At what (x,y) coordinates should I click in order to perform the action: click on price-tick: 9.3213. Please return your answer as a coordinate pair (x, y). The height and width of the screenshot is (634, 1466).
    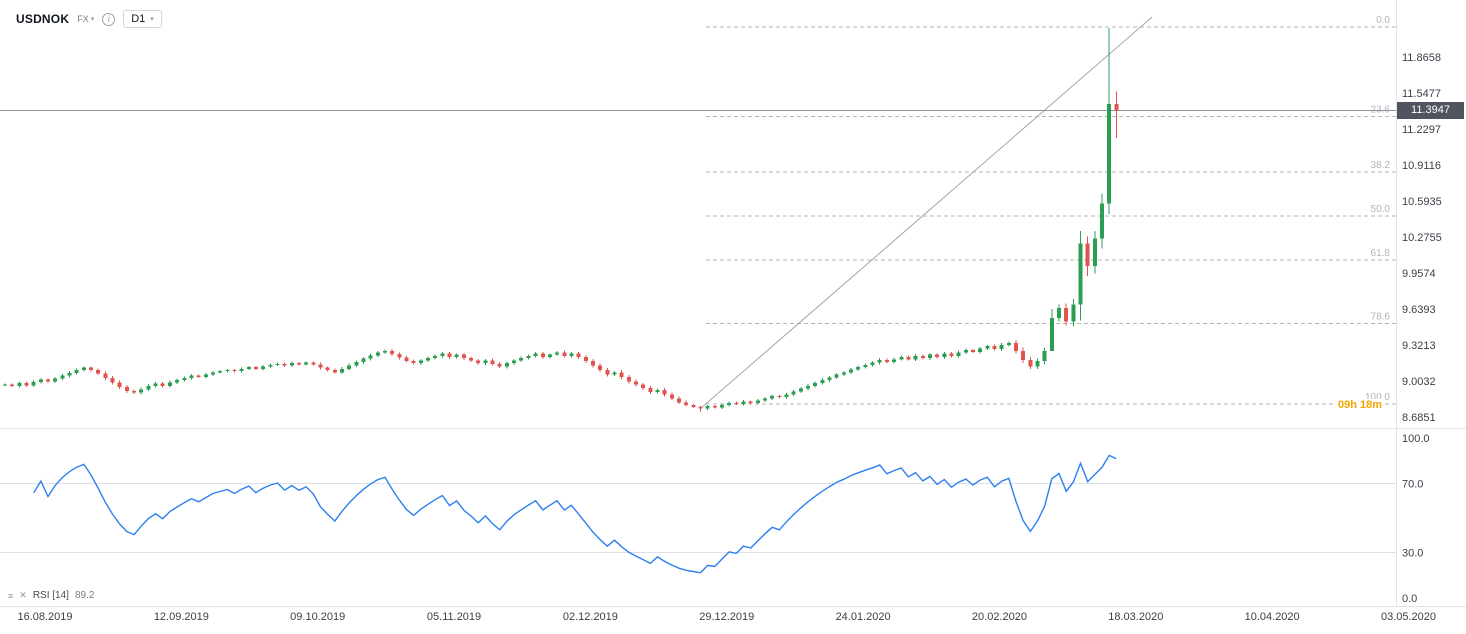
    Looking at the image, I should click on (1419, 346).